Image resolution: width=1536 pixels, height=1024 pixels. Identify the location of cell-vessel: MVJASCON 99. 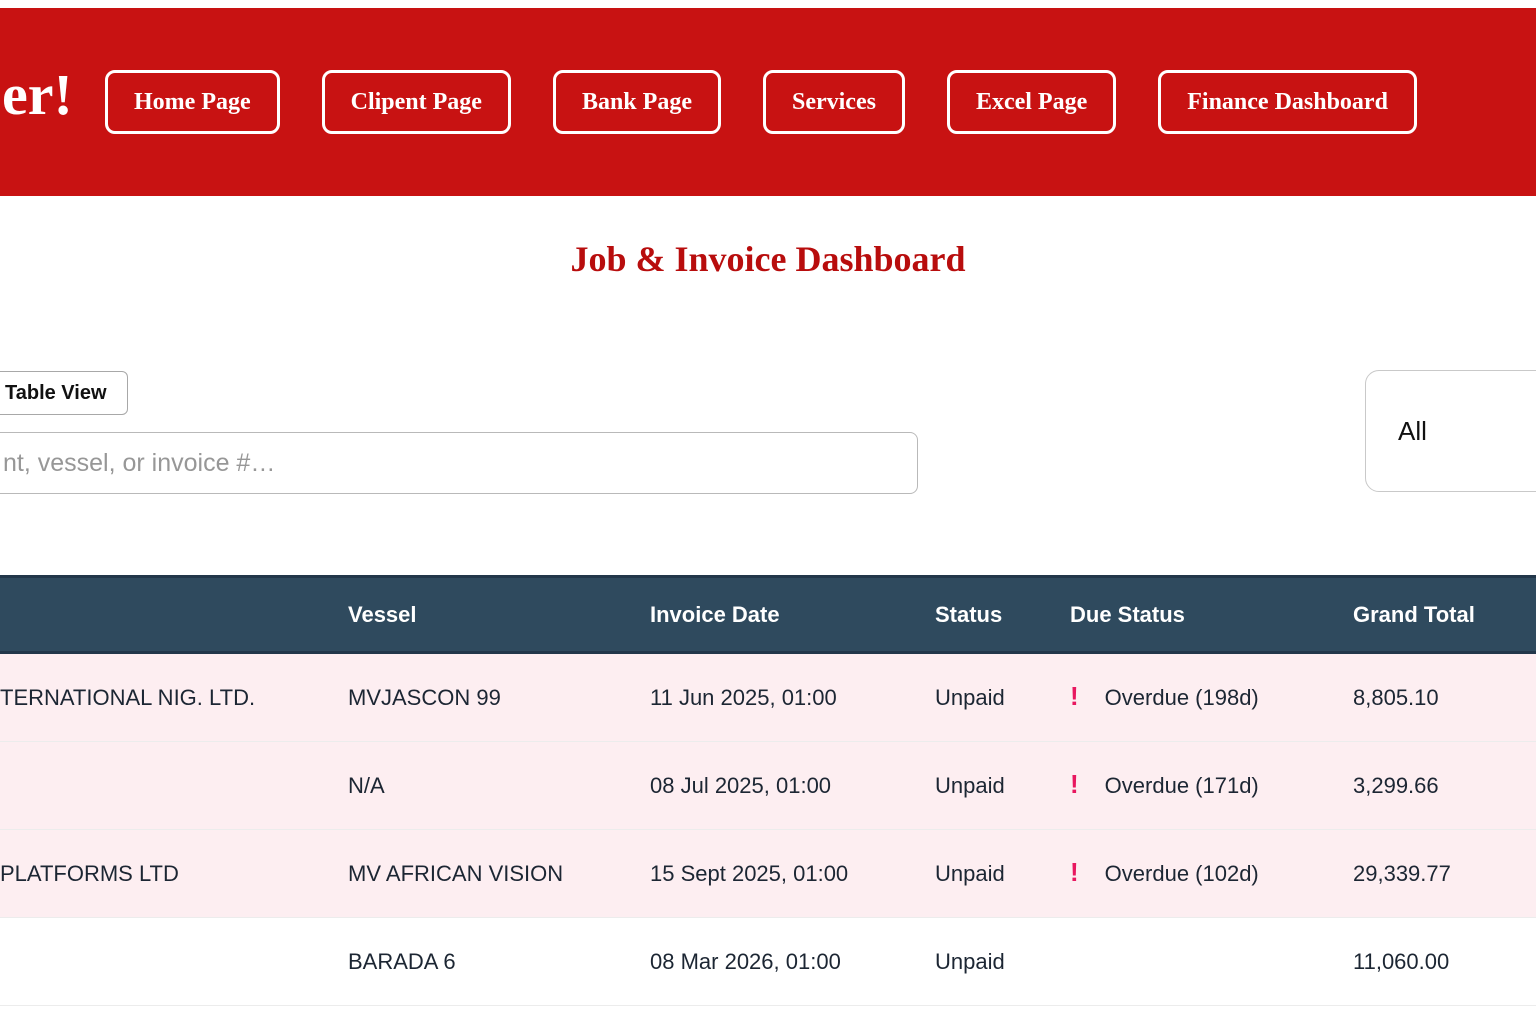
(424, 697).